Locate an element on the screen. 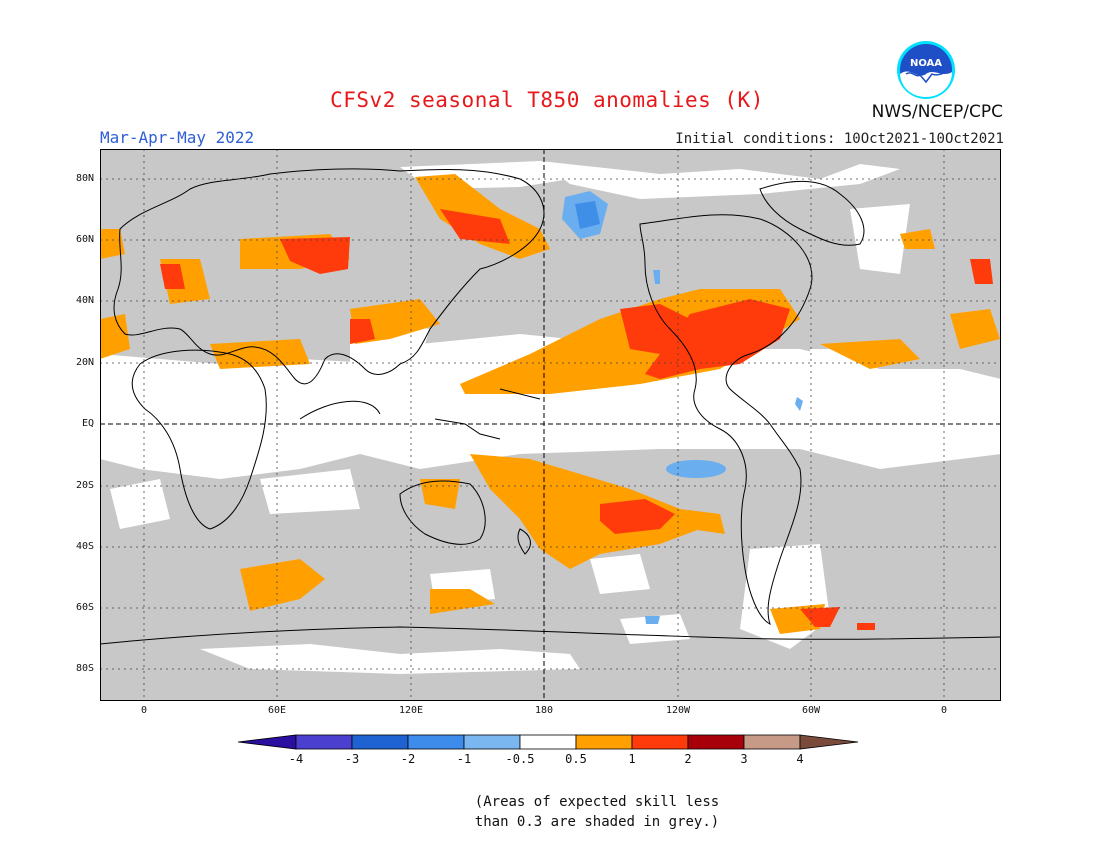  lat-label: EQ is located at coordinates (87, 423).